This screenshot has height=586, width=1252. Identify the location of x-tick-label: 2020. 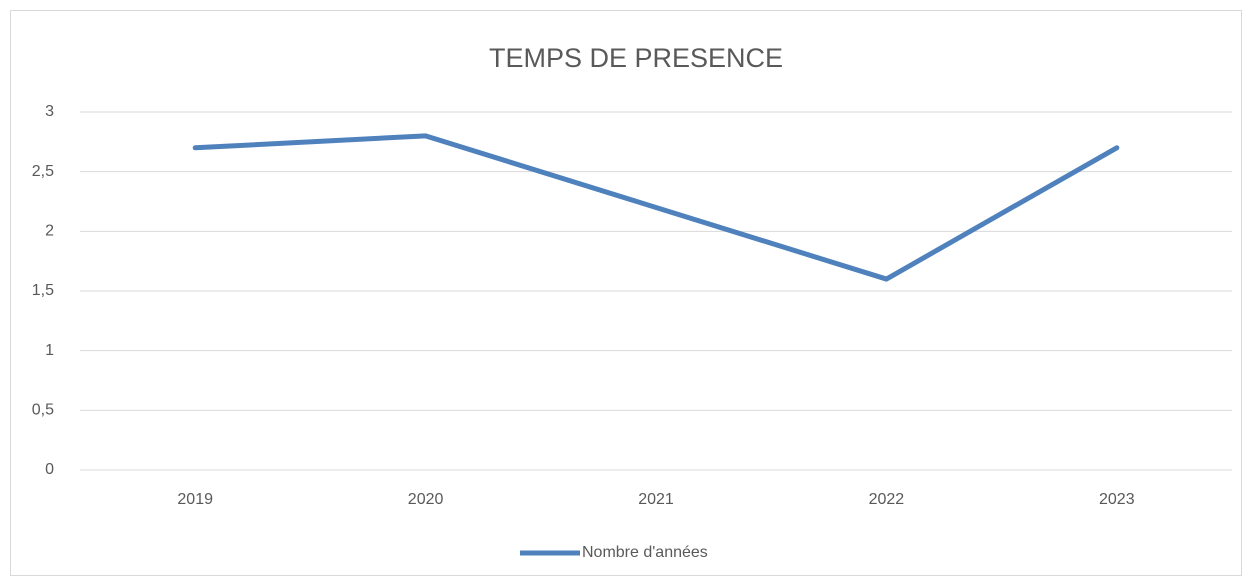
(426, 499).